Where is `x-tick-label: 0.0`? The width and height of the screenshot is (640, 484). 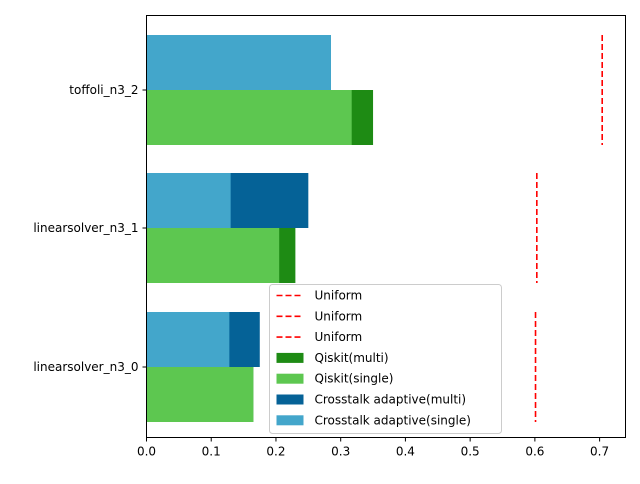 x-tick-label: 0.0 is located at coordinates (146, 452).